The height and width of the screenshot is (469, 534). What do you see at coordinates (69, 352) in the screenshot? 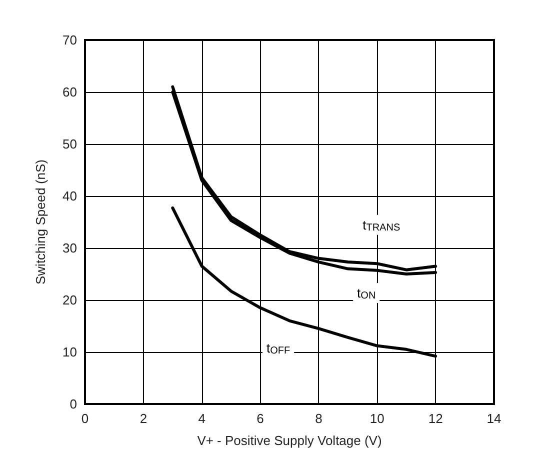
I see `y-tick-label: 10` at bounding box center [69, 352].